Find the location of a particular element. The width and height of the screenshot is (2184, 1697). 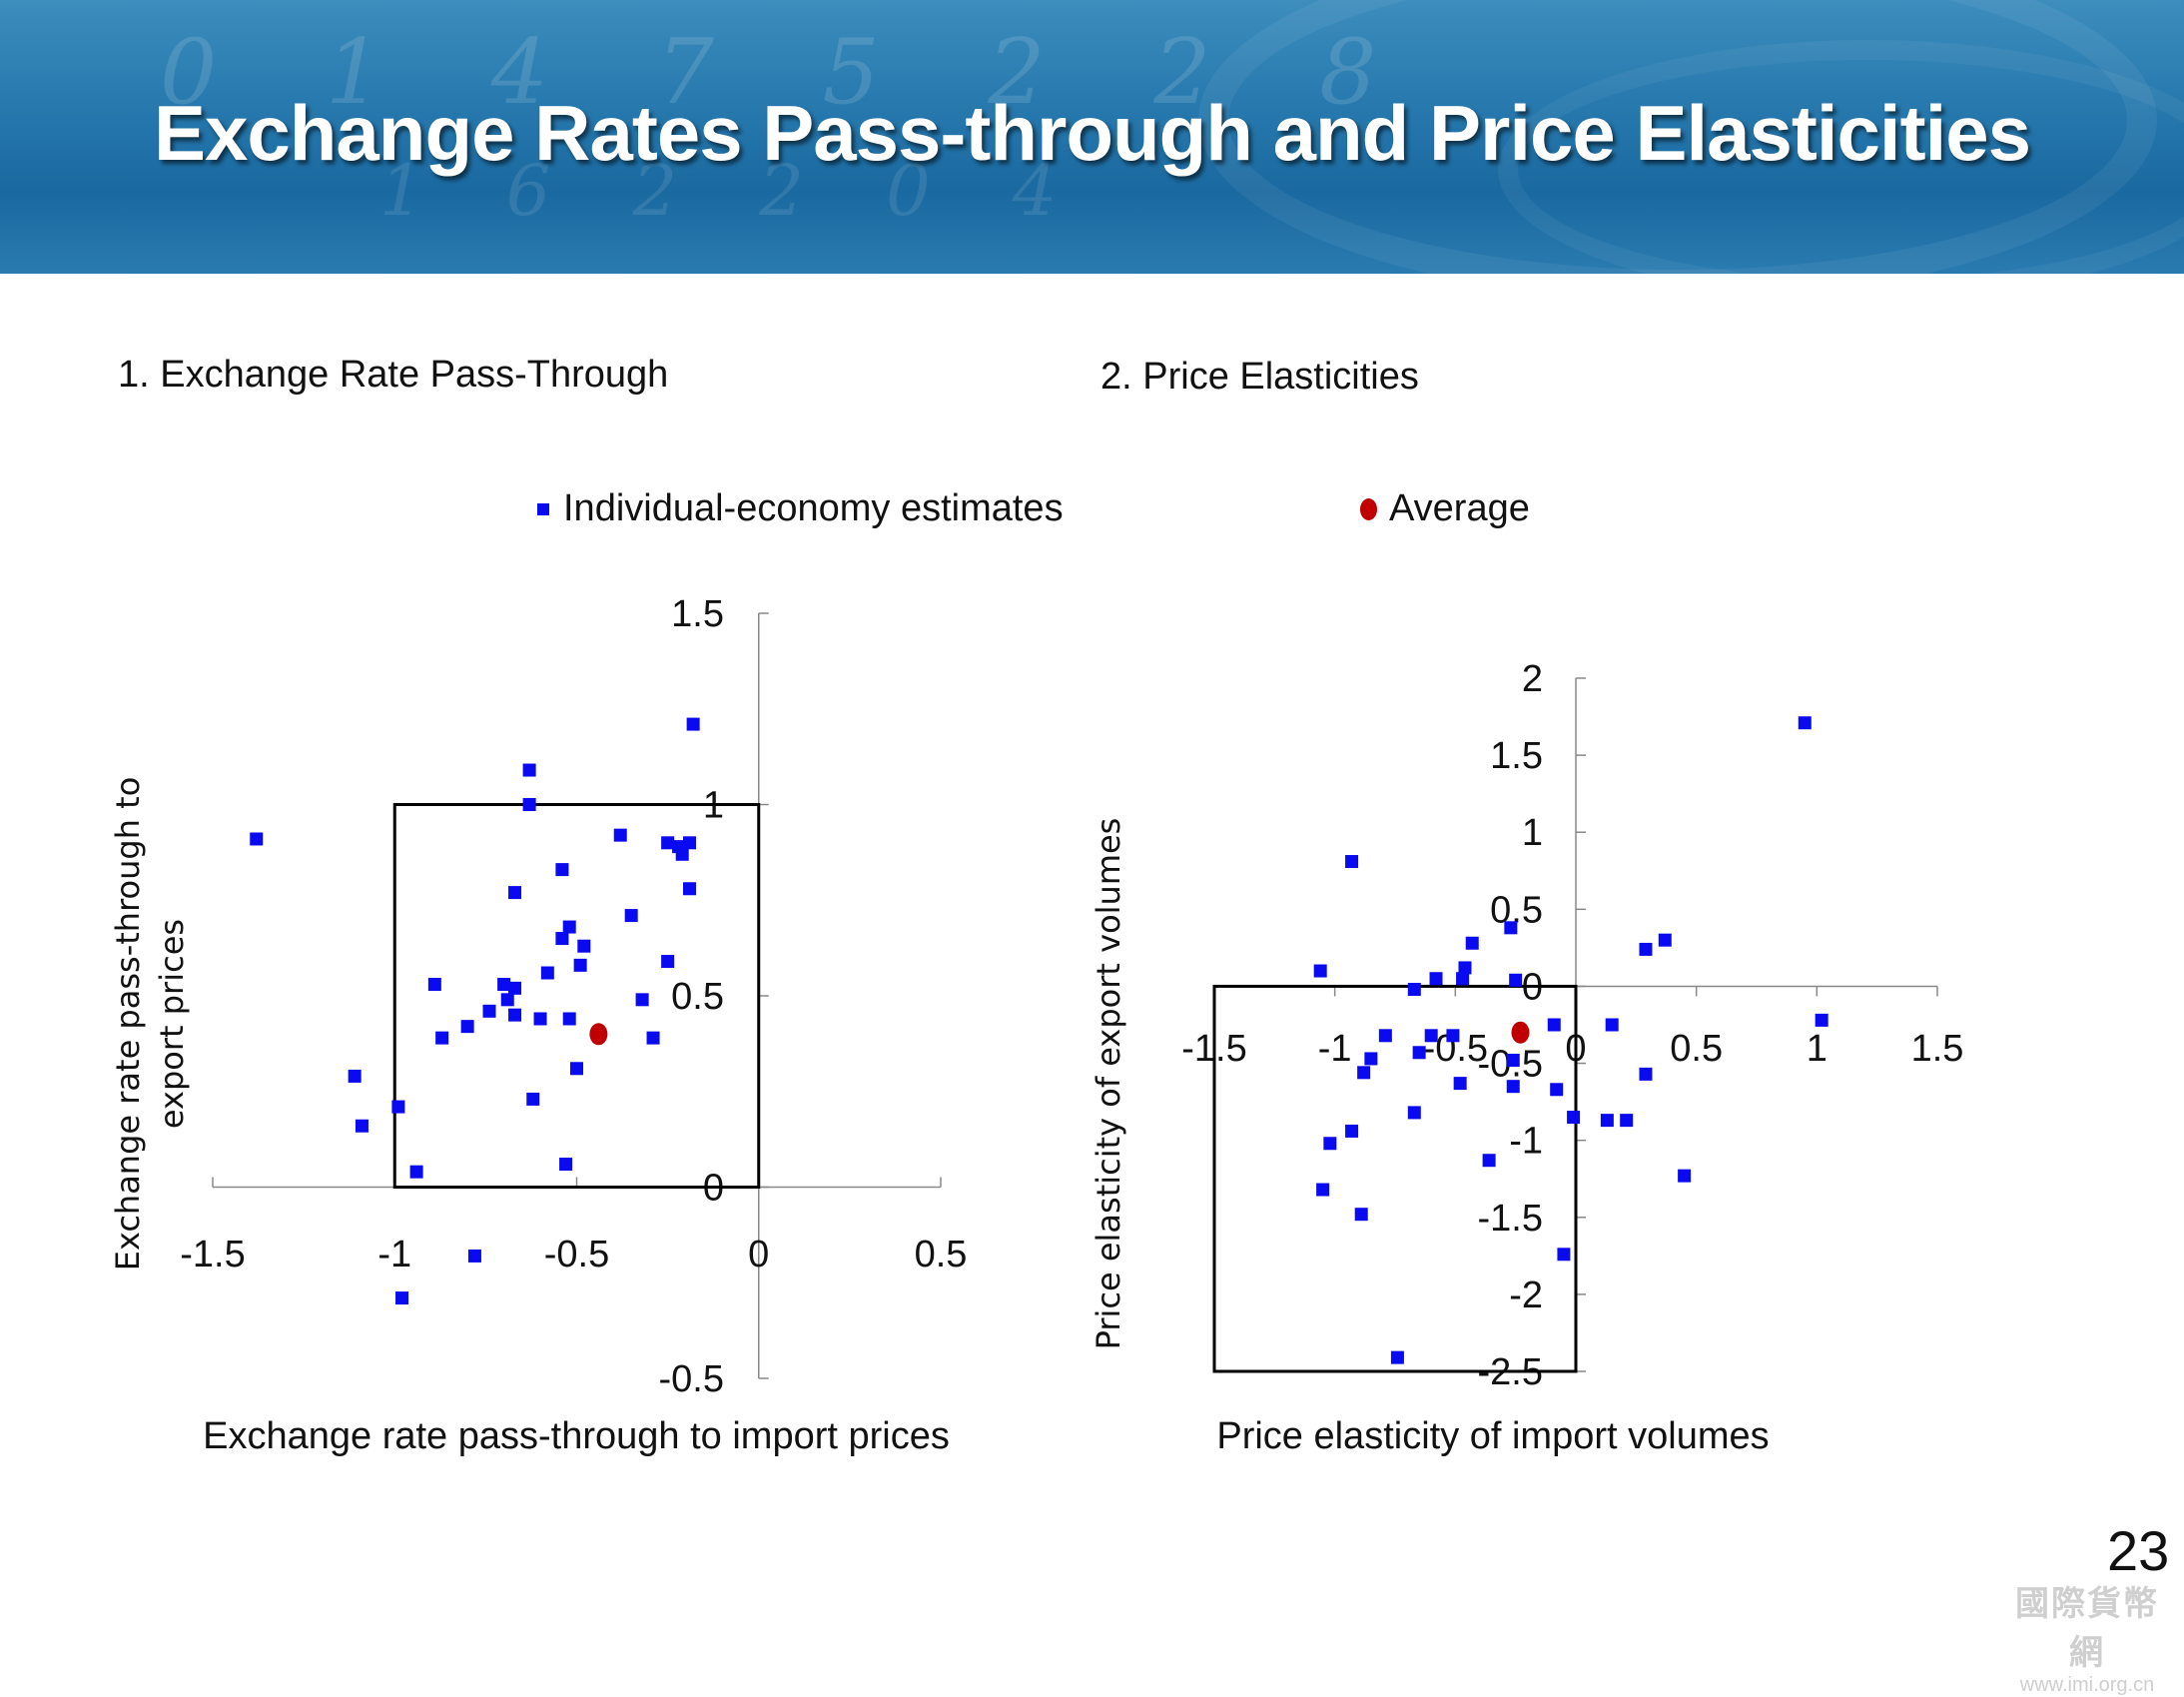

x-tick-label: 1.5 is located at coordinates (1937, 1049).